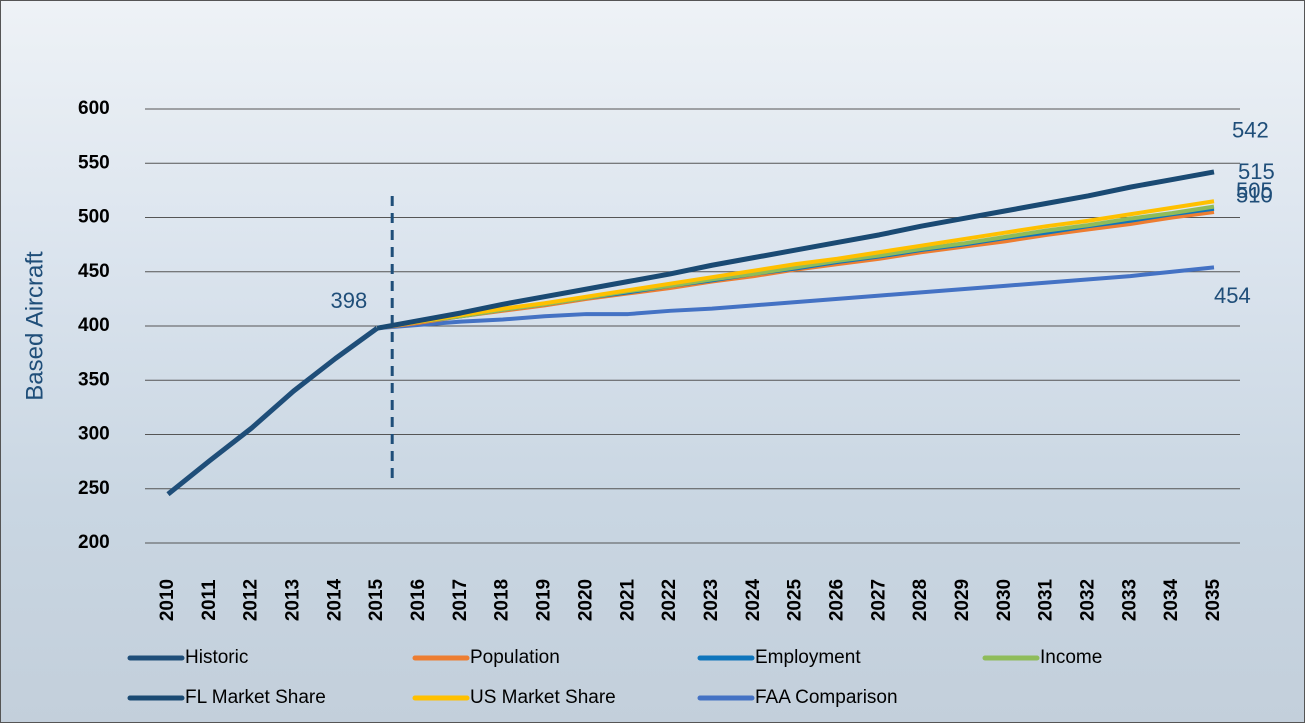 The image size is (1305, 723). I want to click on x-tick-label: 2014, so click(334, 599).